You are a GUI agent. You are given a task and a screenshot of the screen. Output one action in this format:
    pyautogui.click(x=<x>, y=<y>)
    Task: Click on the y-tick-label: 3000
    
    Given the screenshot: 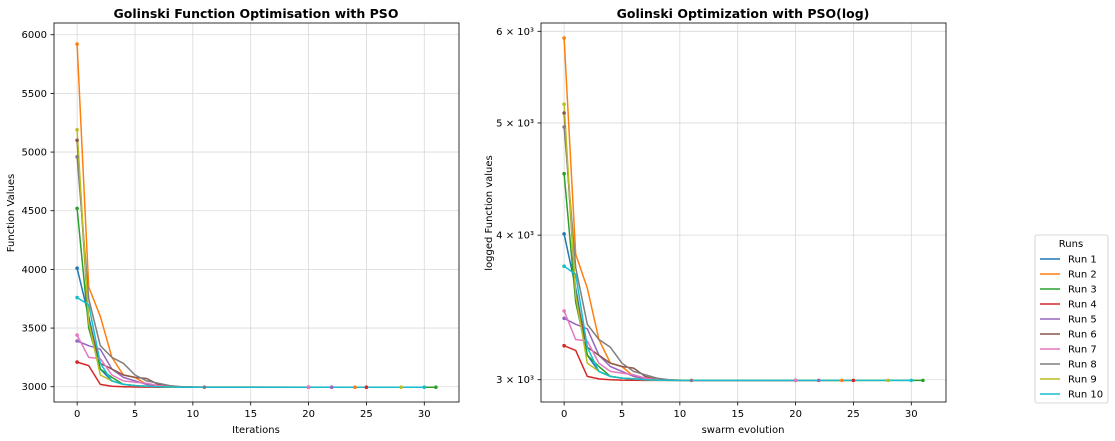 What is the action you would take?
    pyautogui.click(x=34, y=387)
    